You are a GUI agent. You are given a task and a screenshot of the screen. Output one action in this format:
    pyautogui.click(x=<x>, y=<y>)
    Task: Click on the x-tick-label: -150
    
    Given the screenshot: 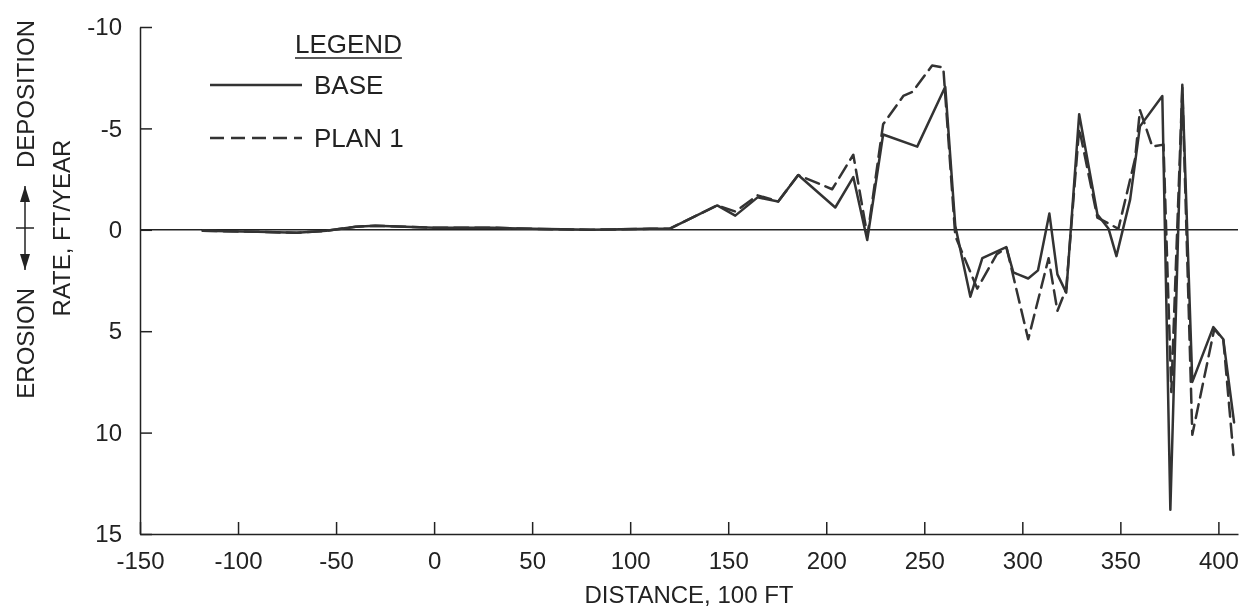 What is the action you would take?
    pyautogui.click(x=140, y=561)
    